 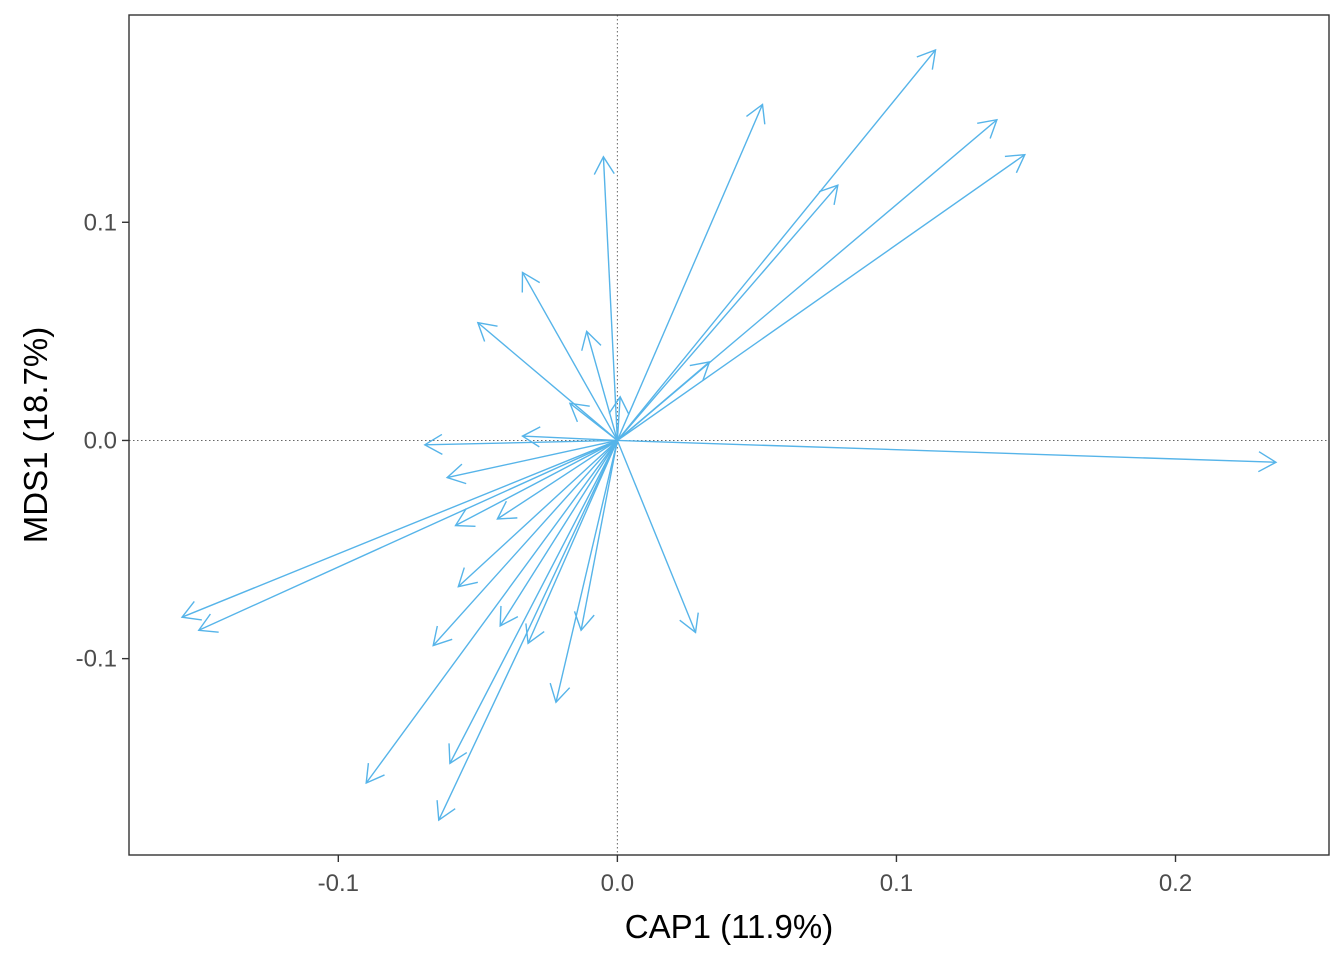 What do you see at coordinates (729, 926) in the screenshot?
I see `x-axis-title: CAP1 (11.9%)` at bounding box center [729, 926].